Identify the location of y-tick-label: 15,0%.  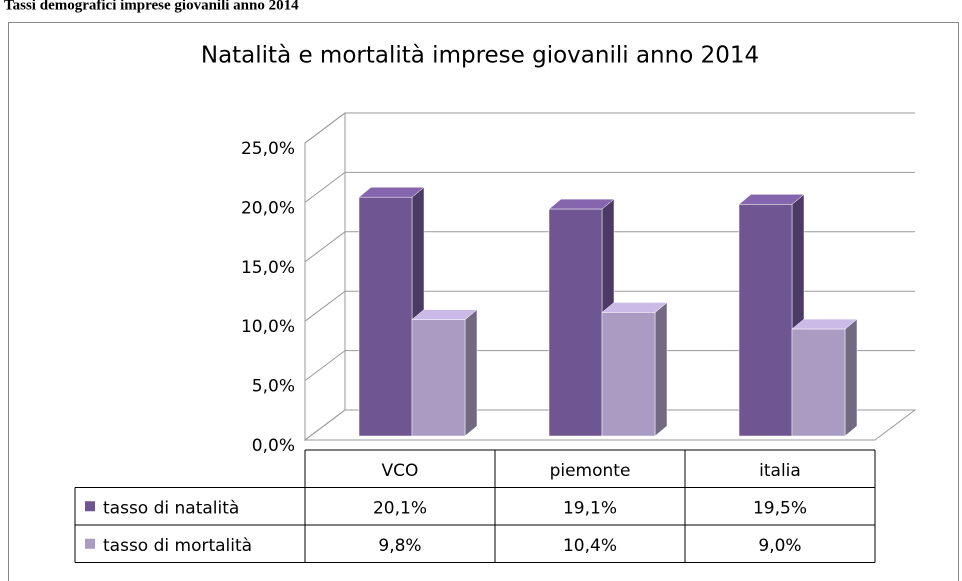
(268, 268).